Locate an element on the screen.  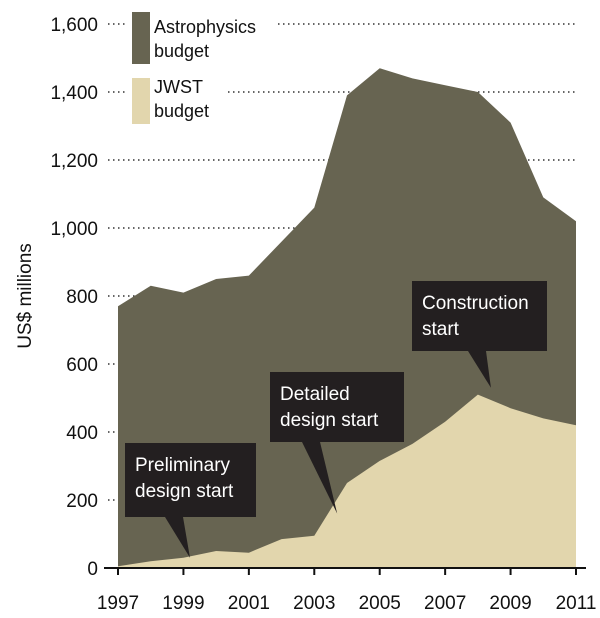
y-tick-label-6: 1,200 is located at coordinates (74, 161).